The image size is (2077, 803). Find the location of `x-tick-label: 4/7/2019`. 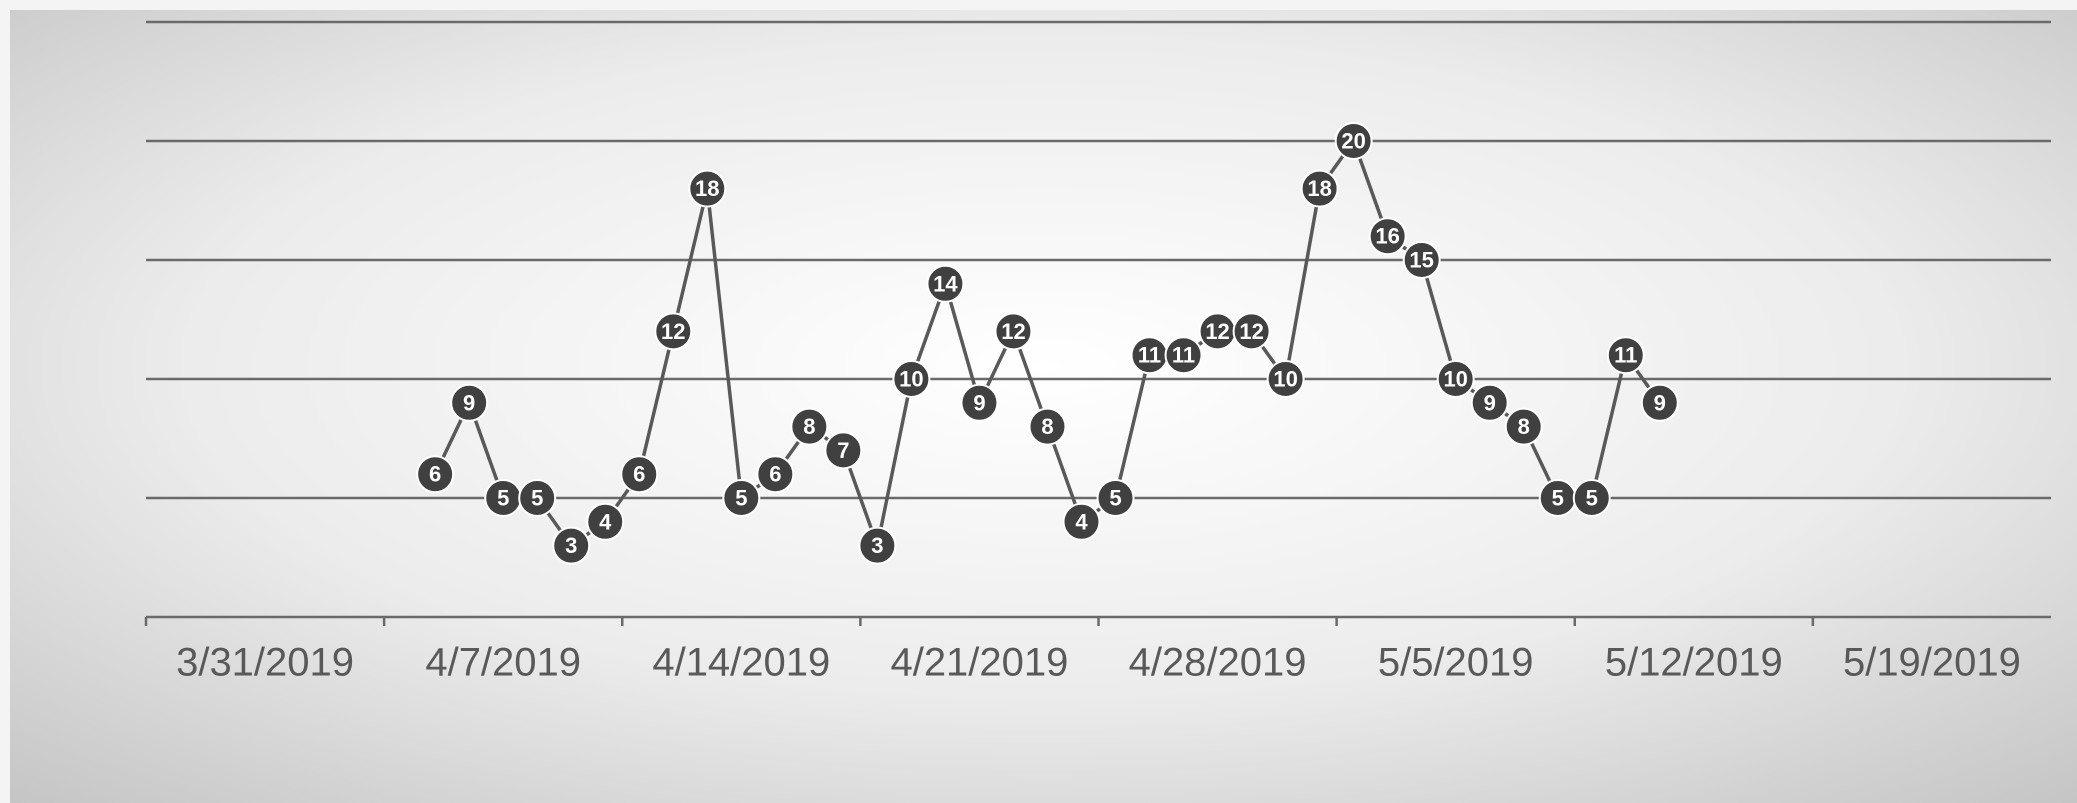

x-tick-label: 4/7/2019 is located at coordinates (503, 663).